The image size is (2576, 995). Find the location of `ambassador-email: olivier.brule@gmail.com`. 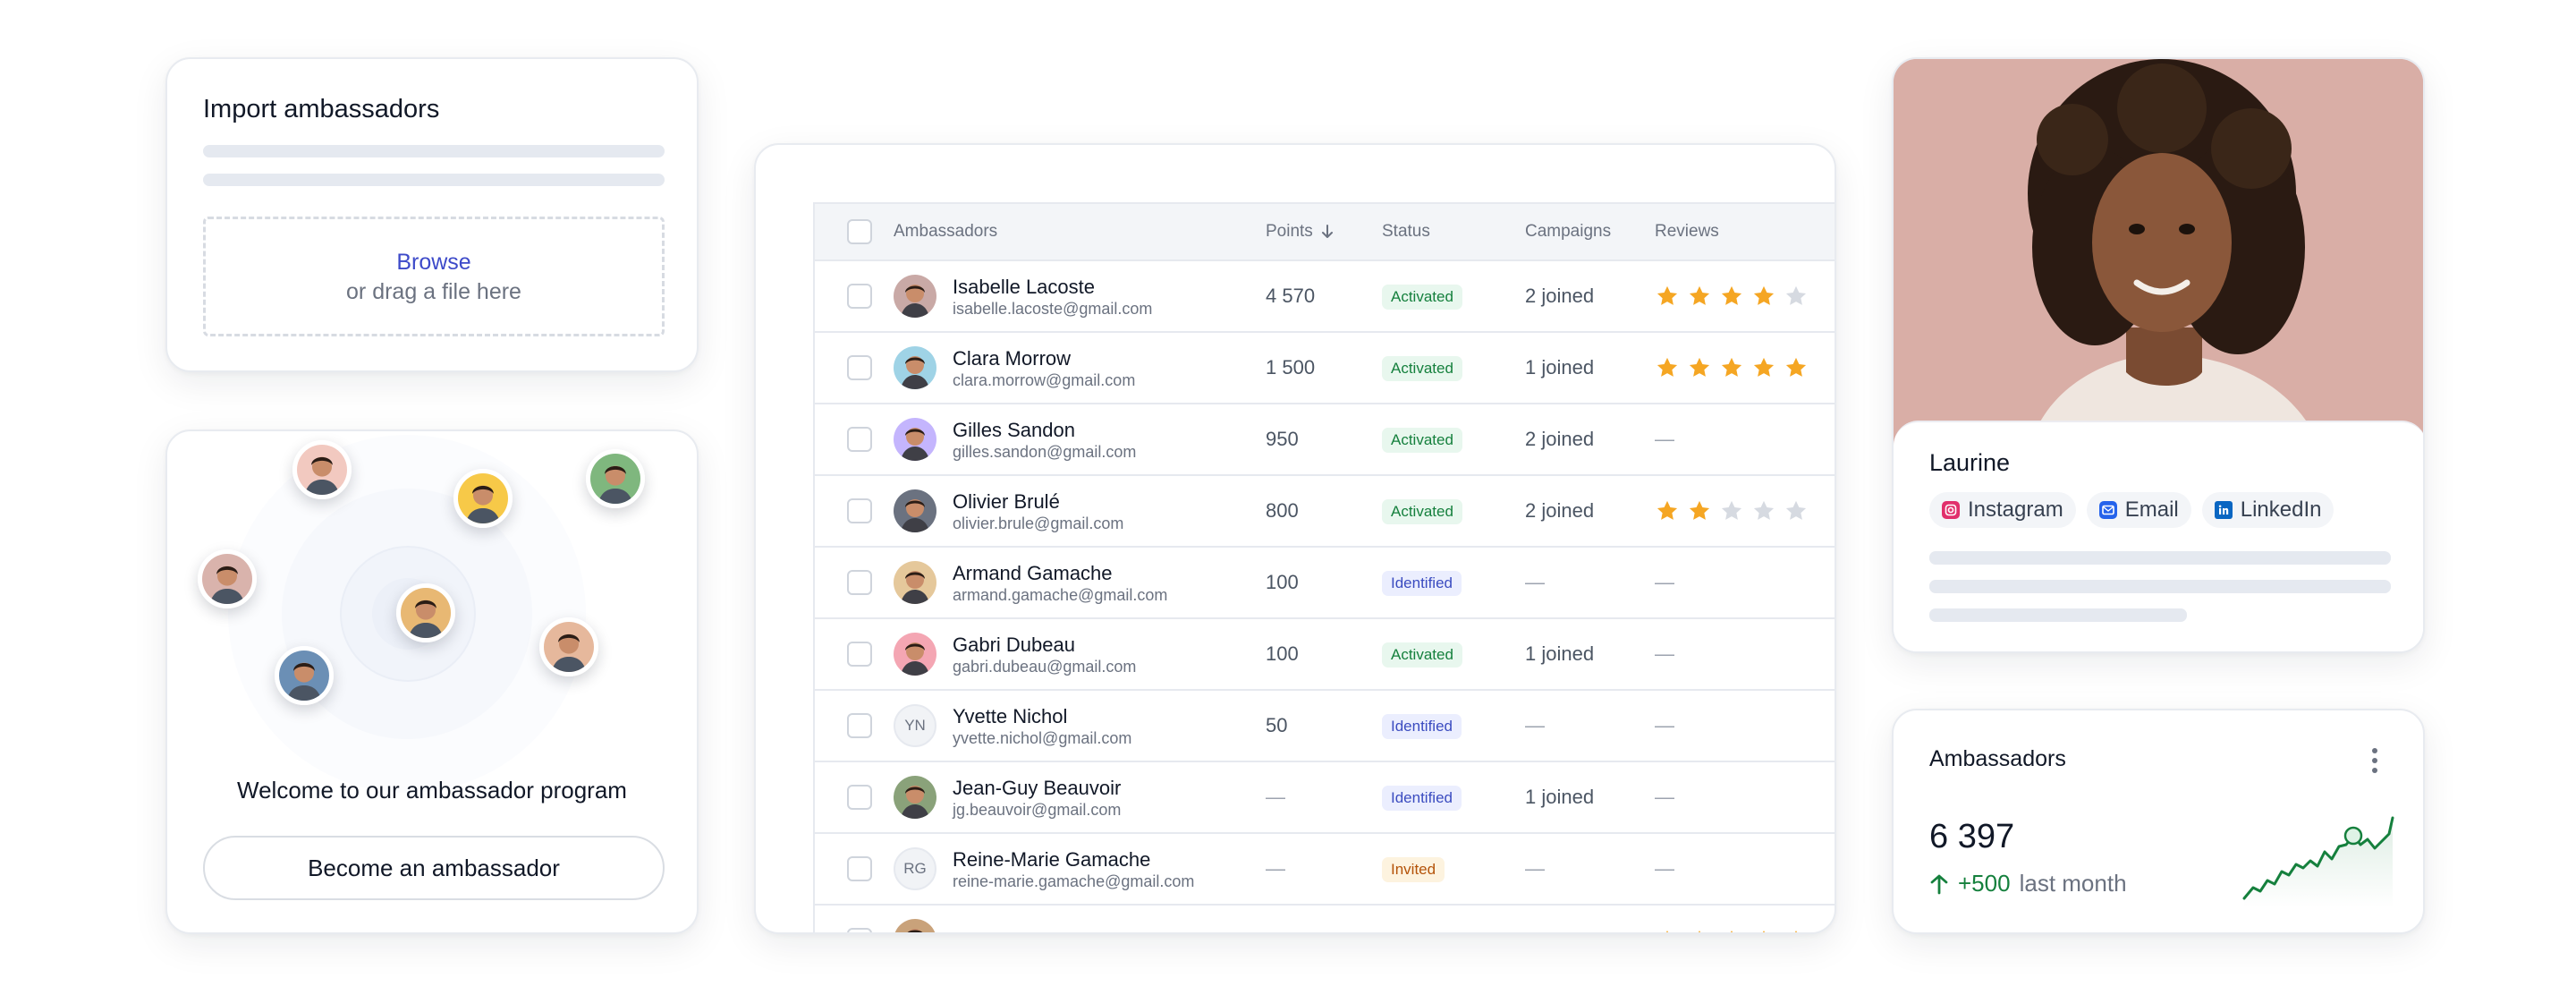

ambassador-email: olivier.brule@gmail.com is located at coordinates (1038, 523).